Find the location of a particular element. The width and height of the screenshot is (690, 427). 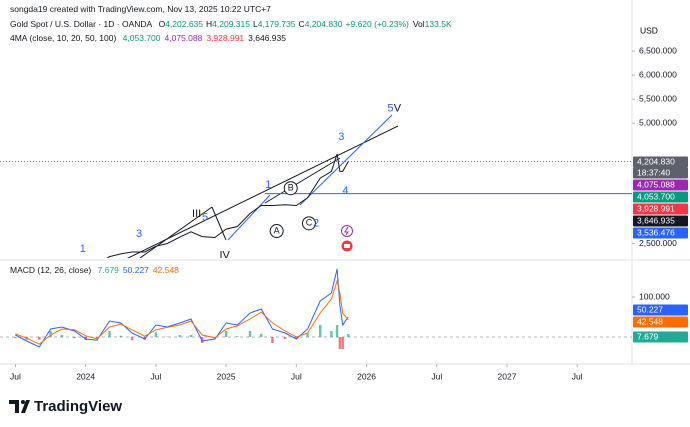

ohlc-key: L is located at coordinates (255, 24).